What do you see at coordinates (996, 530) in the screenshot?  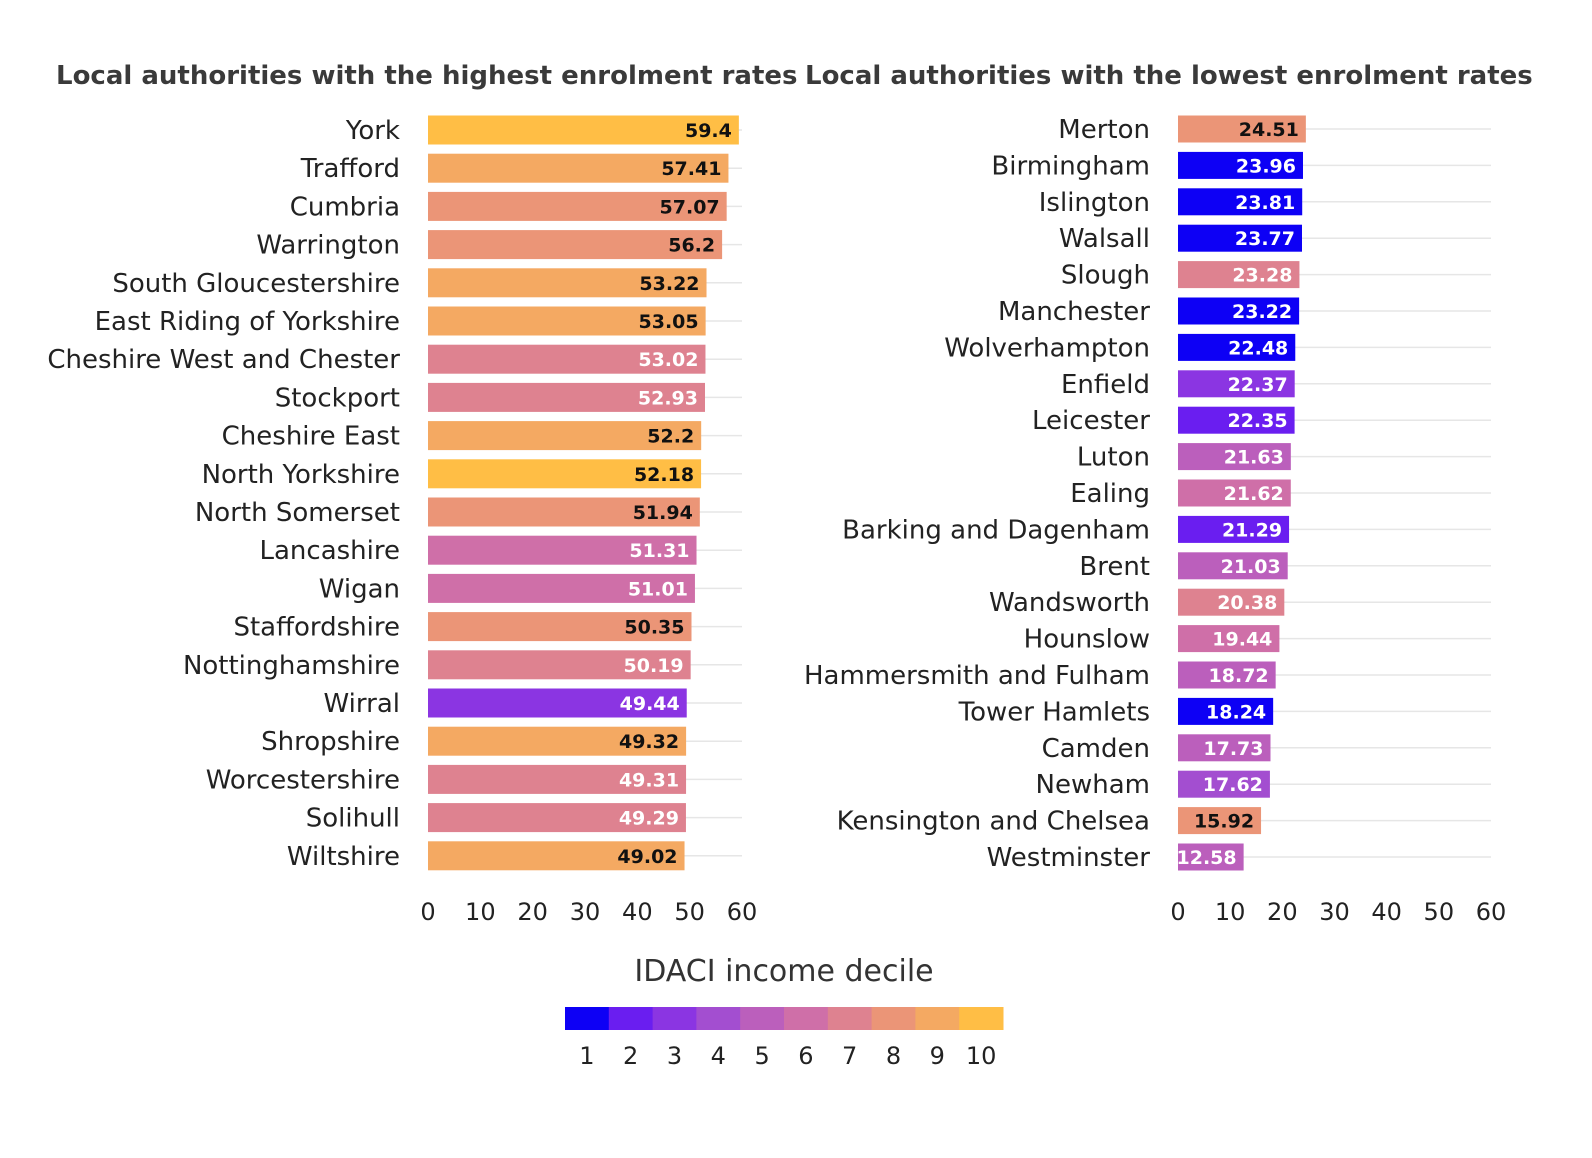 I see `category-label: Barking and Dagenham` at bounding box center [996, 530].